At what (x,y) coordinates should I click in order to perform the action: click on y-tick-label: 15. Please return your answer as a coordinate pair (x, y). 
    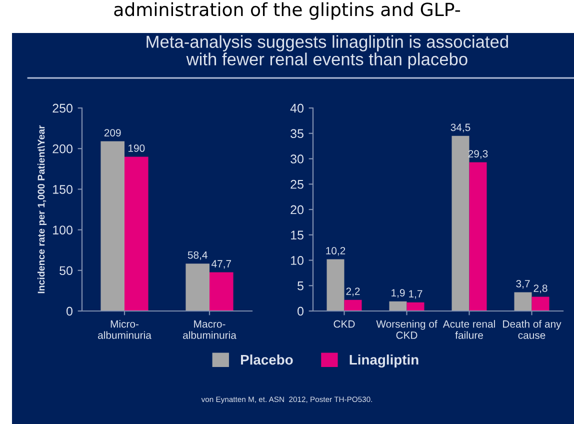
    Looking at the image, I should click on (297, 235).